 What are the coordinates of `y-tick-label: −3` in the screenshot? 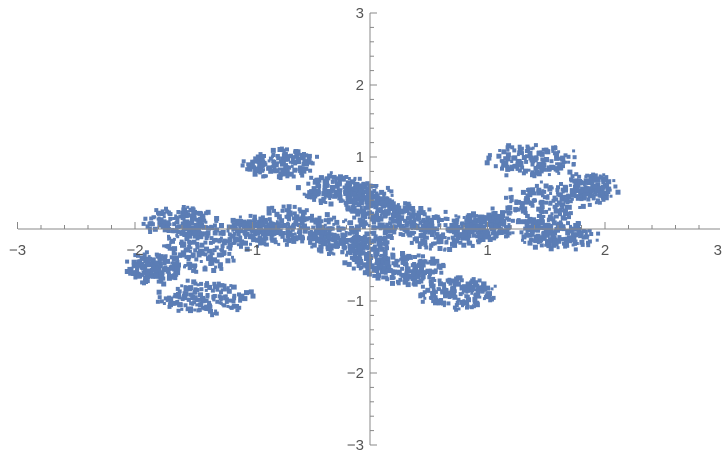 It's located at (355, 445).